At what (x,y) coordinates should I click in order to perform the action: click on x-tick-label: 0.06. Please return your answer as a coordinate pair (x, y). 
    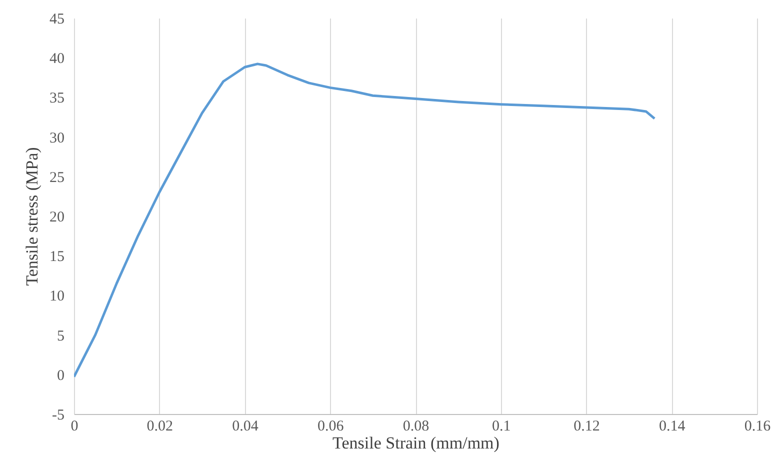
    Looking at the image, I should click on (331, 426).